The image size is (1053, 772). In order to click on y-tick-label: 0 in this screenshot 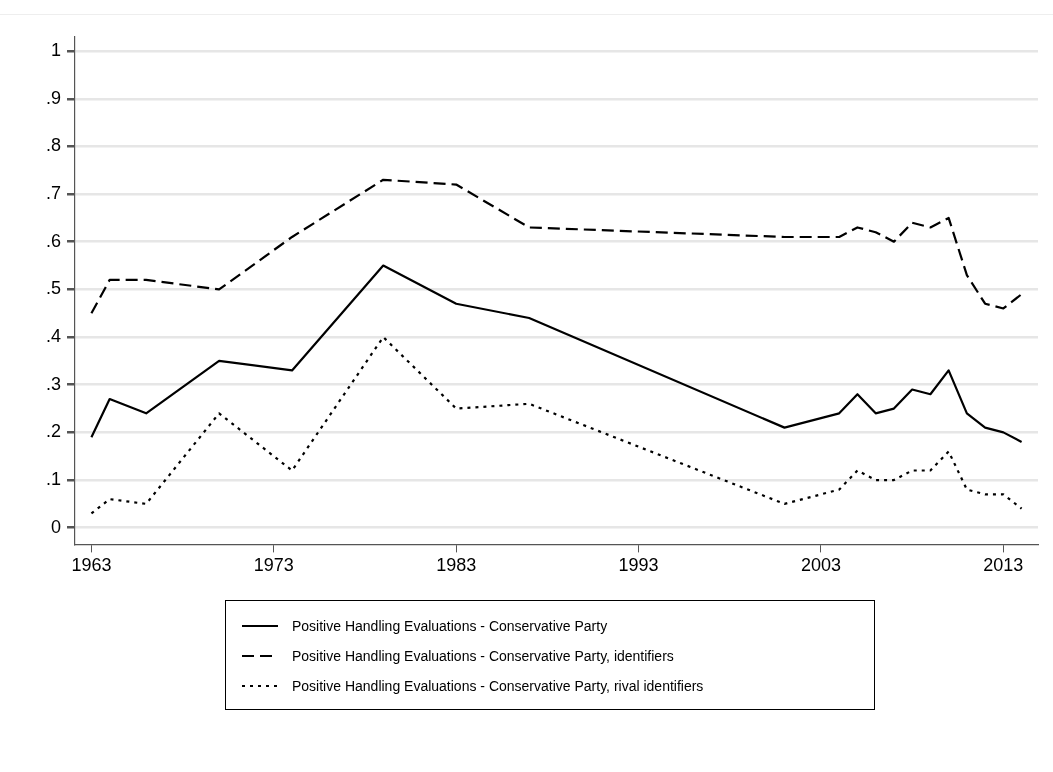, I will do `click(56, 526)`.